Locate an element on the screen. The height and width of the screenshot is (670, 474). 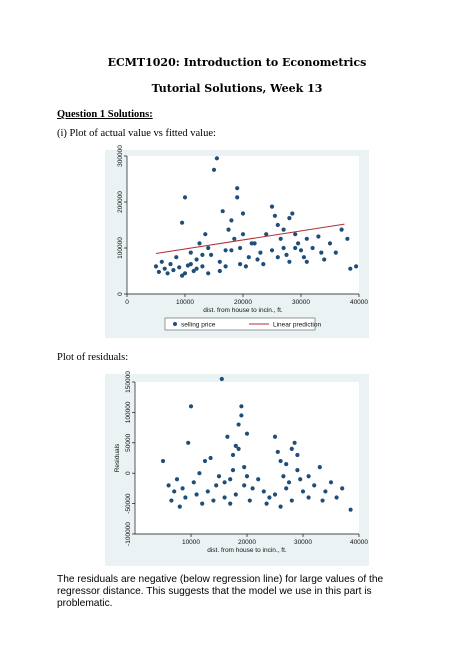
legend-box is located at coordinates (240, 324).